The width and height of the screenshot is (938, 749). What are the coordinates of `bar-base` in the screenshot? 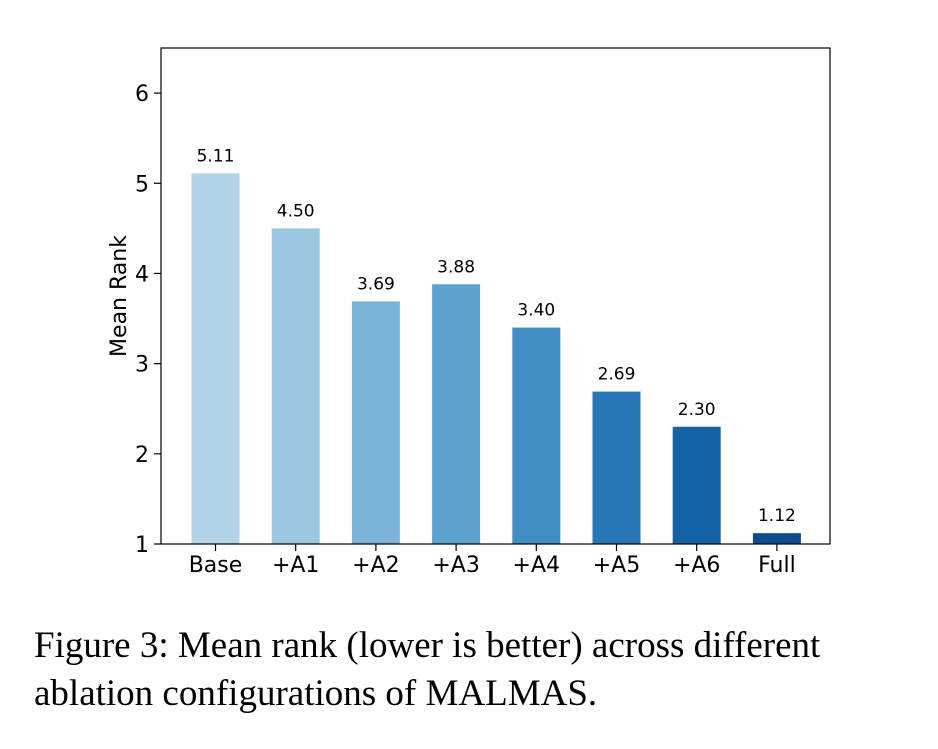 It's located at (215, 358).